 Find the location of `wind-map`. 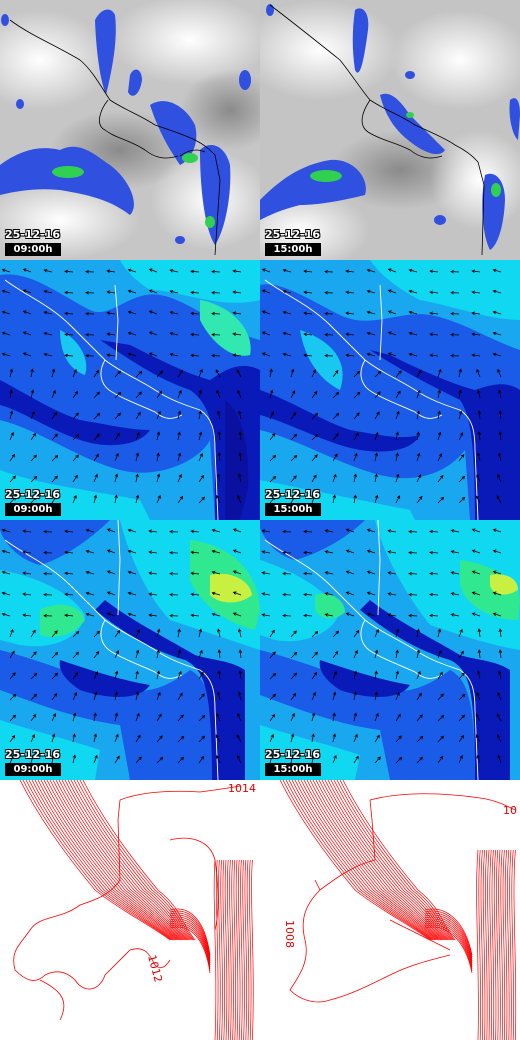

wind-map is located at coordinates (130, 390).